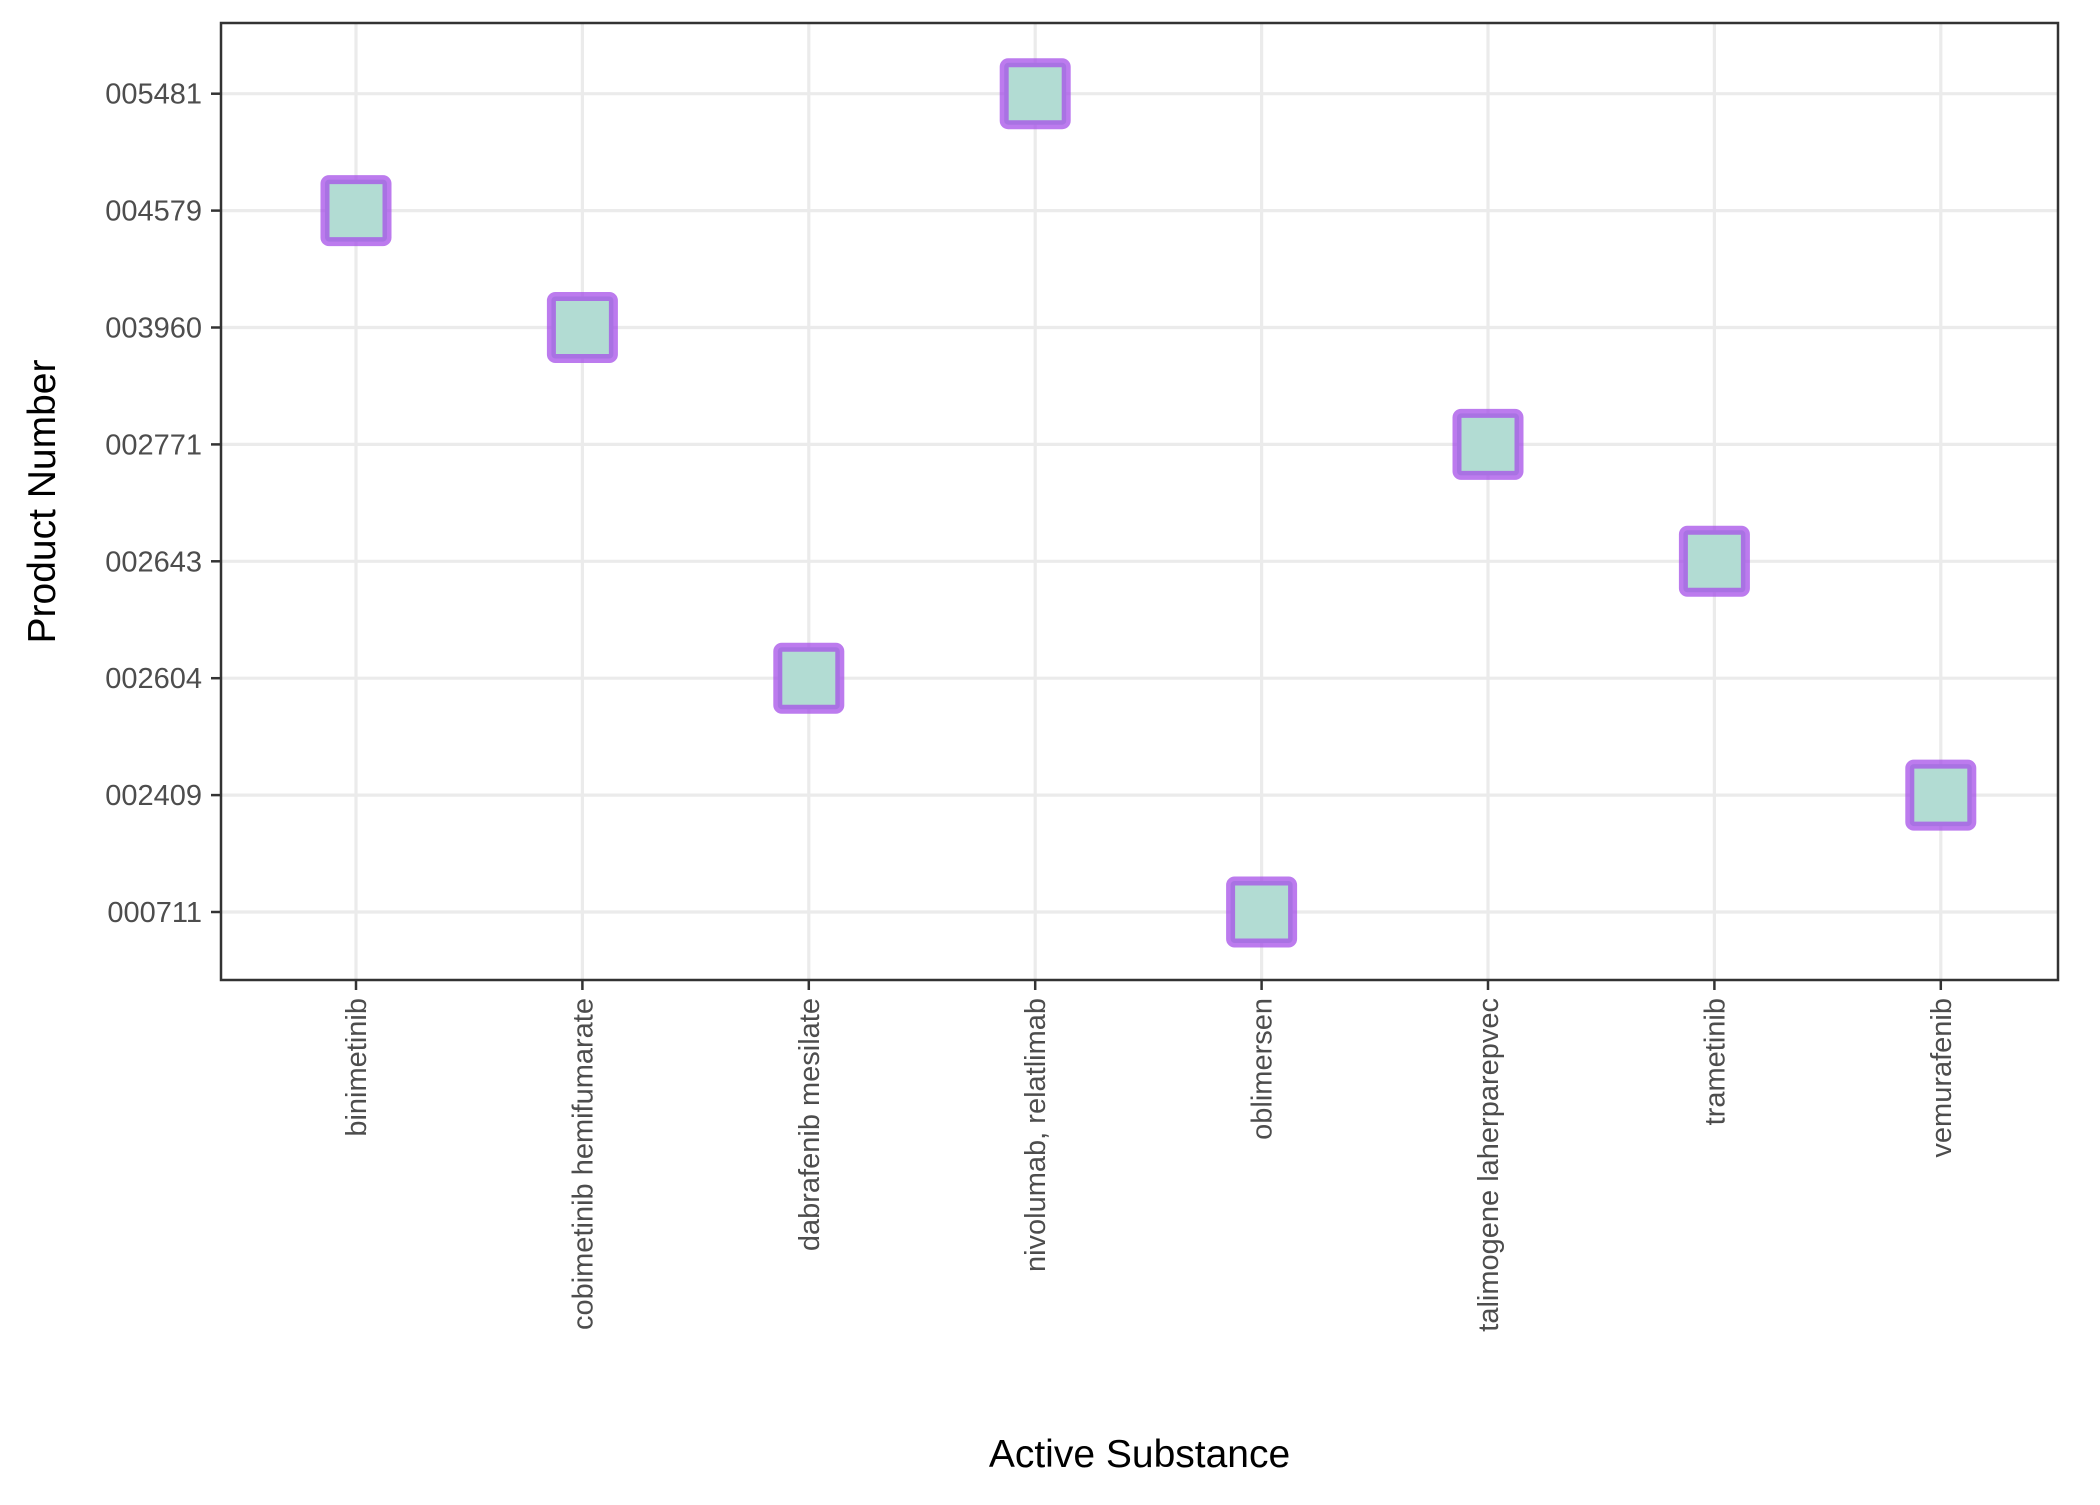 Image resolution: width=2100 pixels, height=1505 pixels. I want to click on x-tick-label: cobimetinib hemifumarate, so click(583, 1164).